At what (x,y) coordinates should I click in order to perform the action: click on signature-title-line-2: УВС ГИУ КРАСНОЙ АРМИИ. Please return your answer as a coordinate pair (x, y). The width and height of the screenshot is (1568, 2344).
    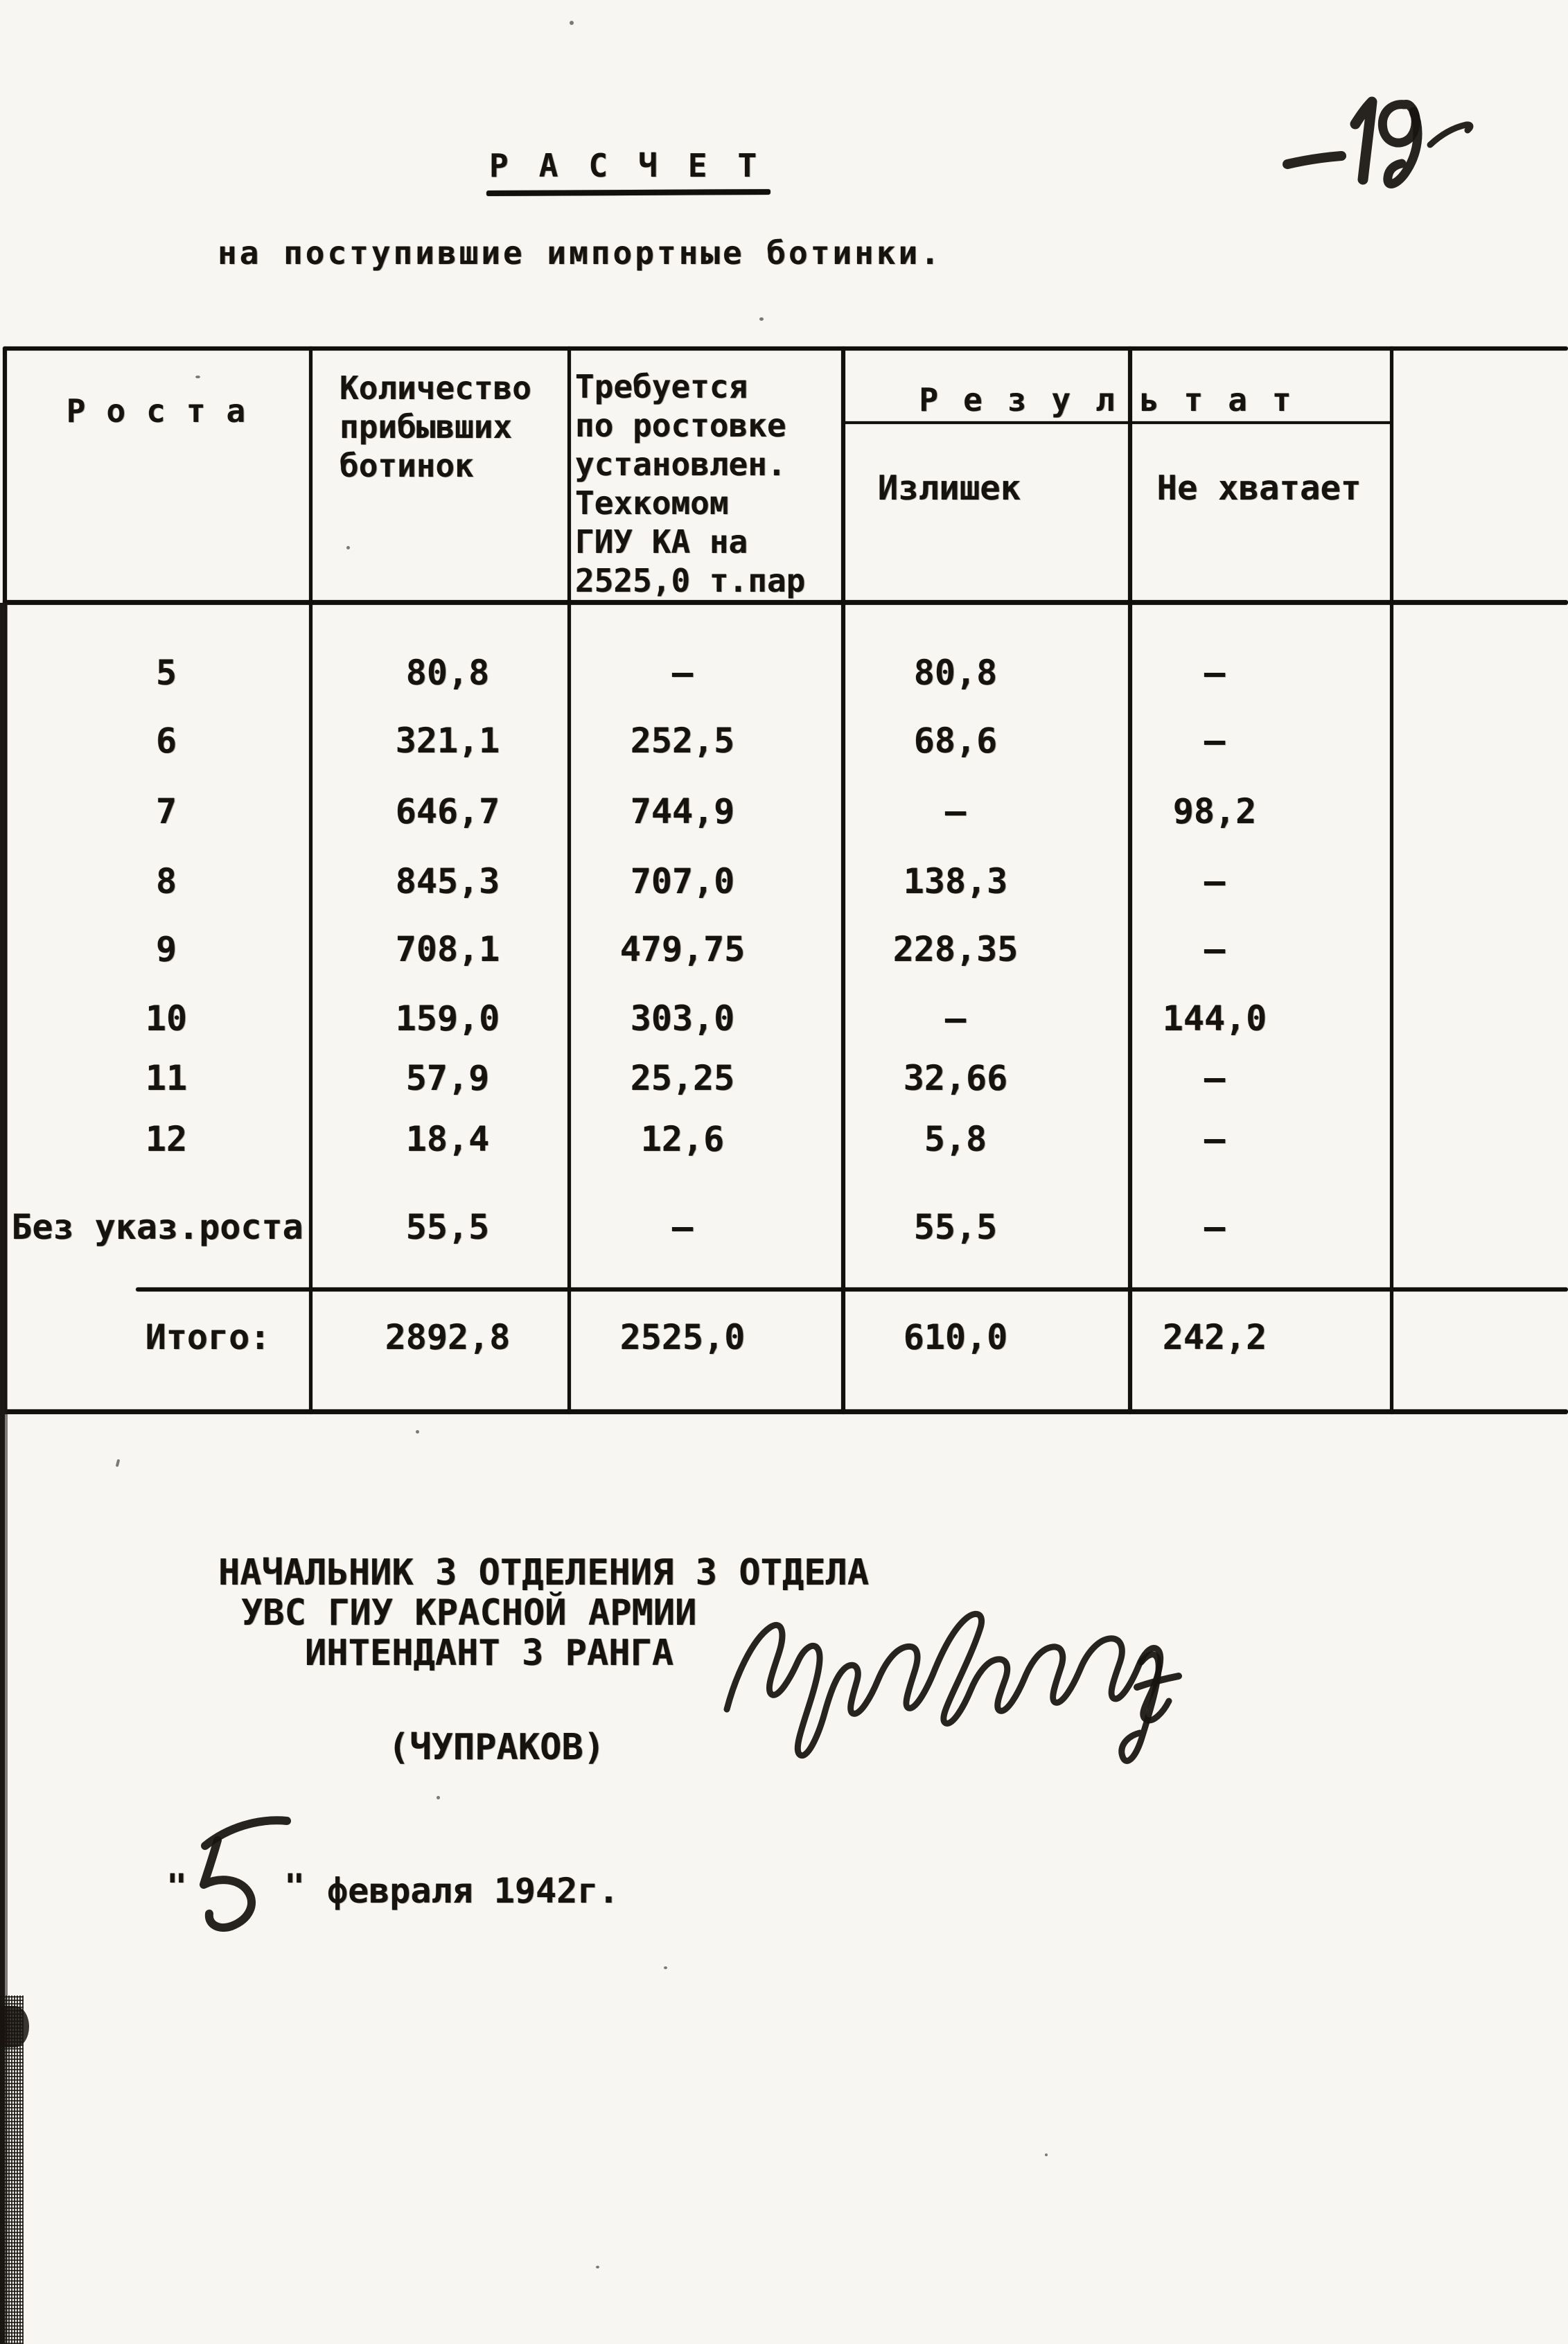
    Looking at the image, I should click on (469, 1613).